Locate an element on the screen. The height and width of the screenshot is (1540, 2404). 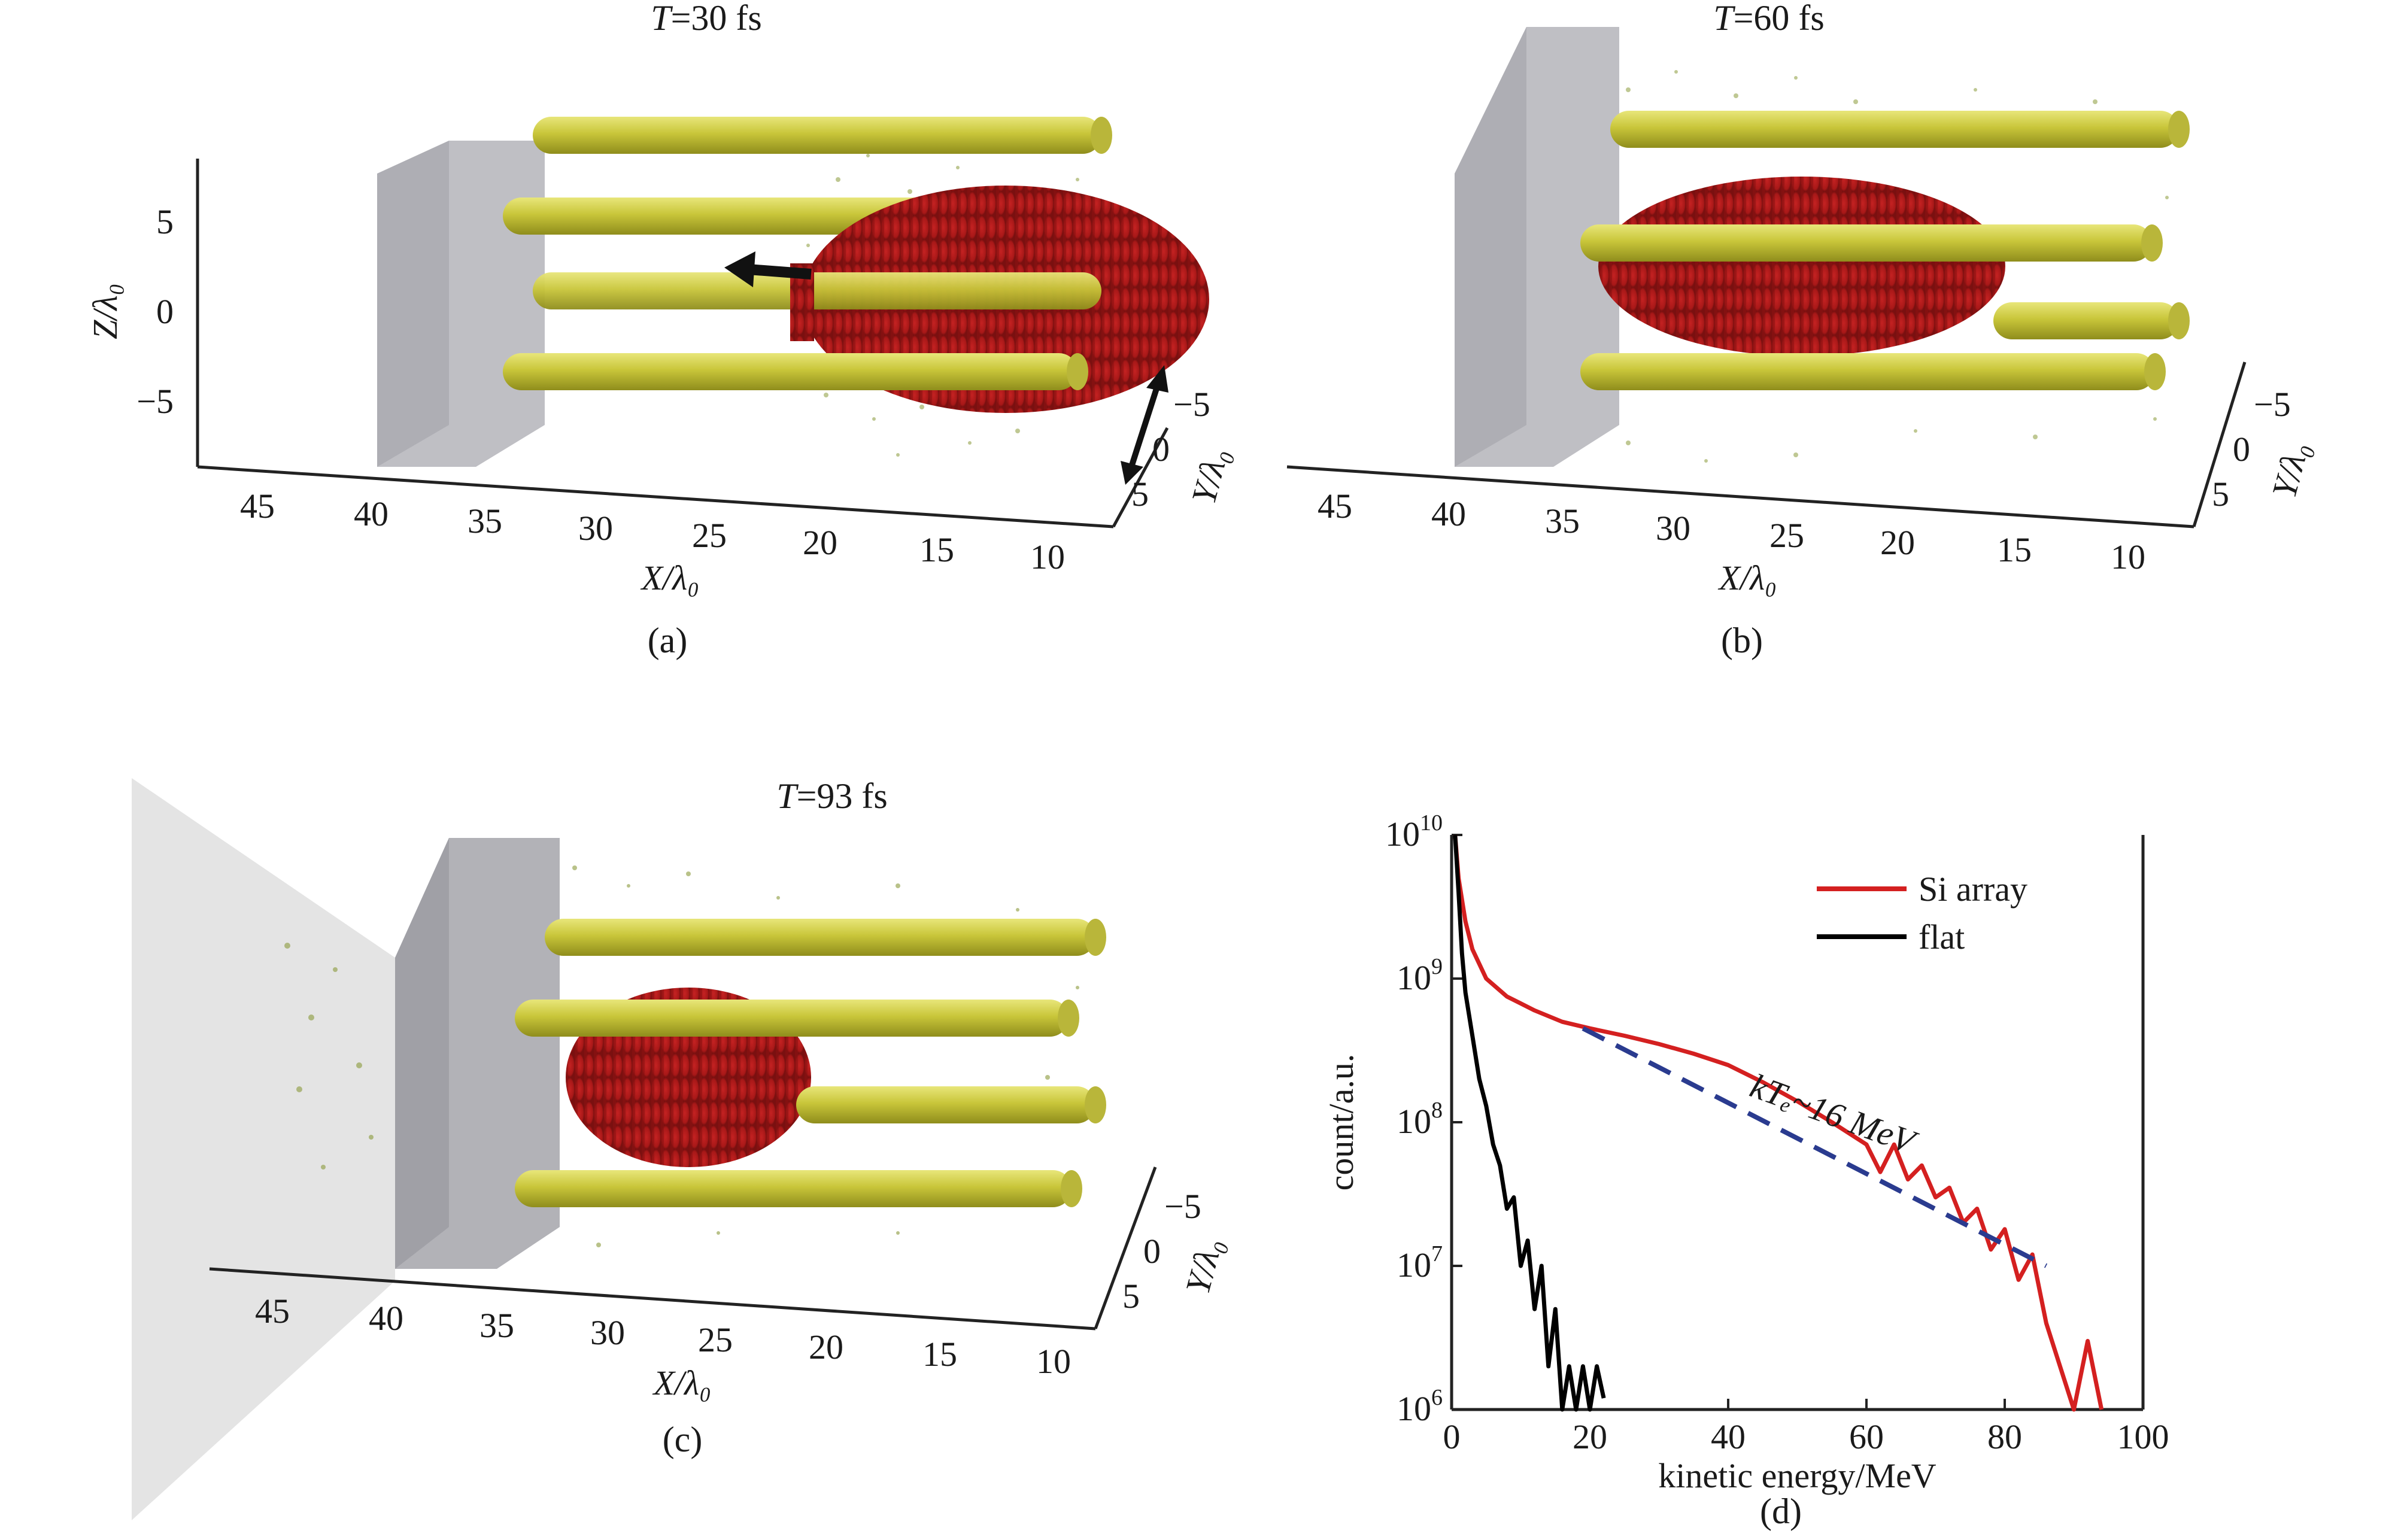
series-line-flat is located at coordinates (1529, 1123).